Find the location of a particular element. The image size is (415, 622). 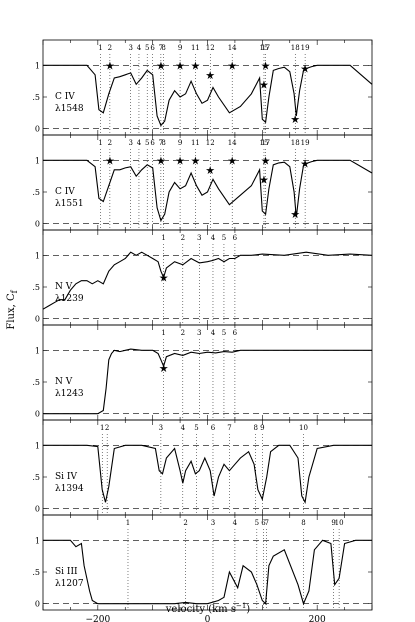

panel-3: 0 .5 1 1 2 3 4 5 6 ★ N V λ1239 is located at coordinates (202, 277).